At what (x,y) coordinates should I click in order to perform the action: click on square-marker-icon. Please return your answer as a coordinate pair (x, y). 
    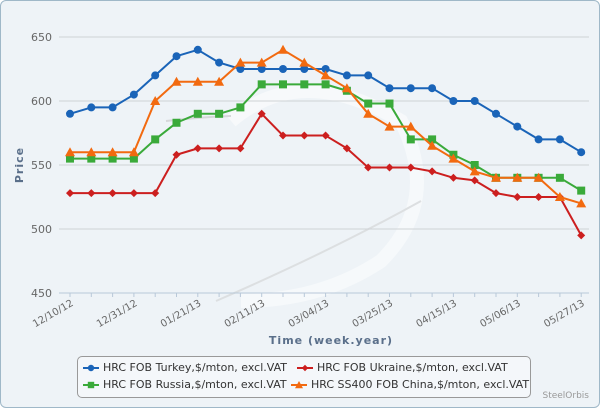
    Looking at the image, I should click on (91, 384).